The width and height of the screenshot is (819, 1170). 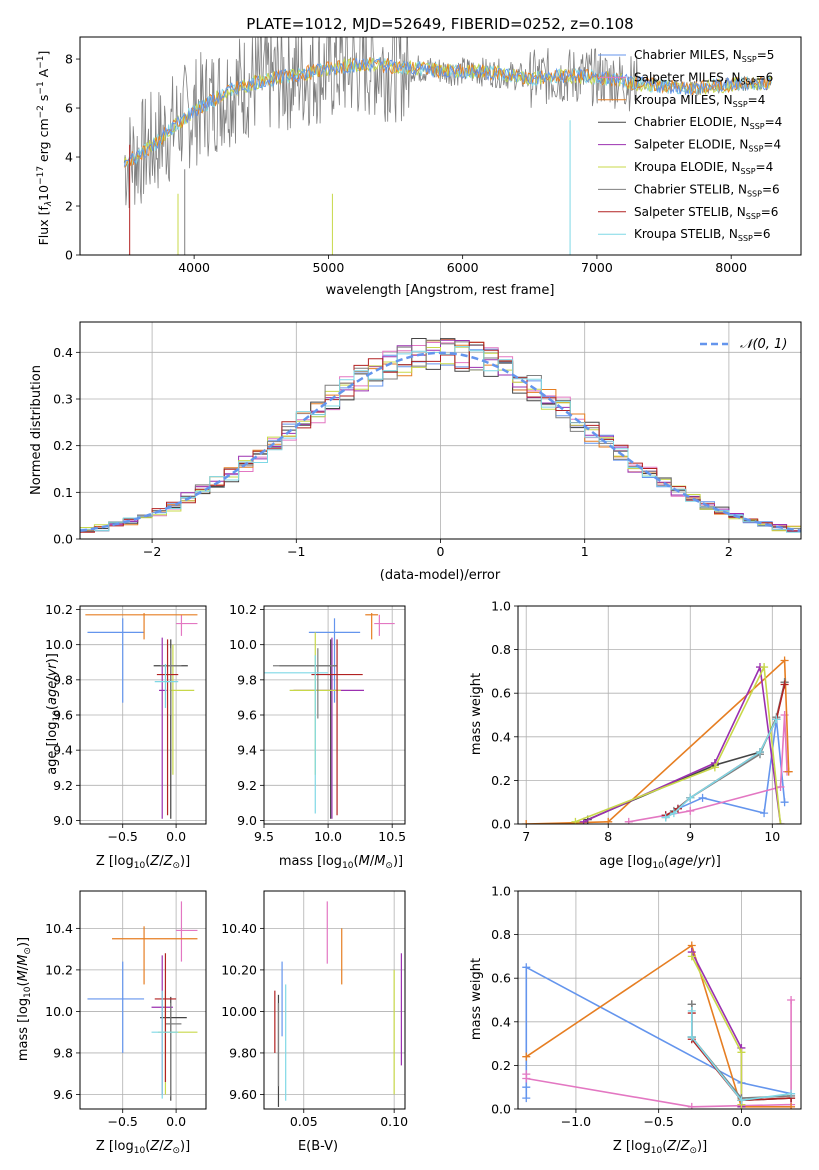 What do you see at coordinates (441, 551) in the screenshot?
I see `x-tick-label: 0` at bounding box center [441, 551].